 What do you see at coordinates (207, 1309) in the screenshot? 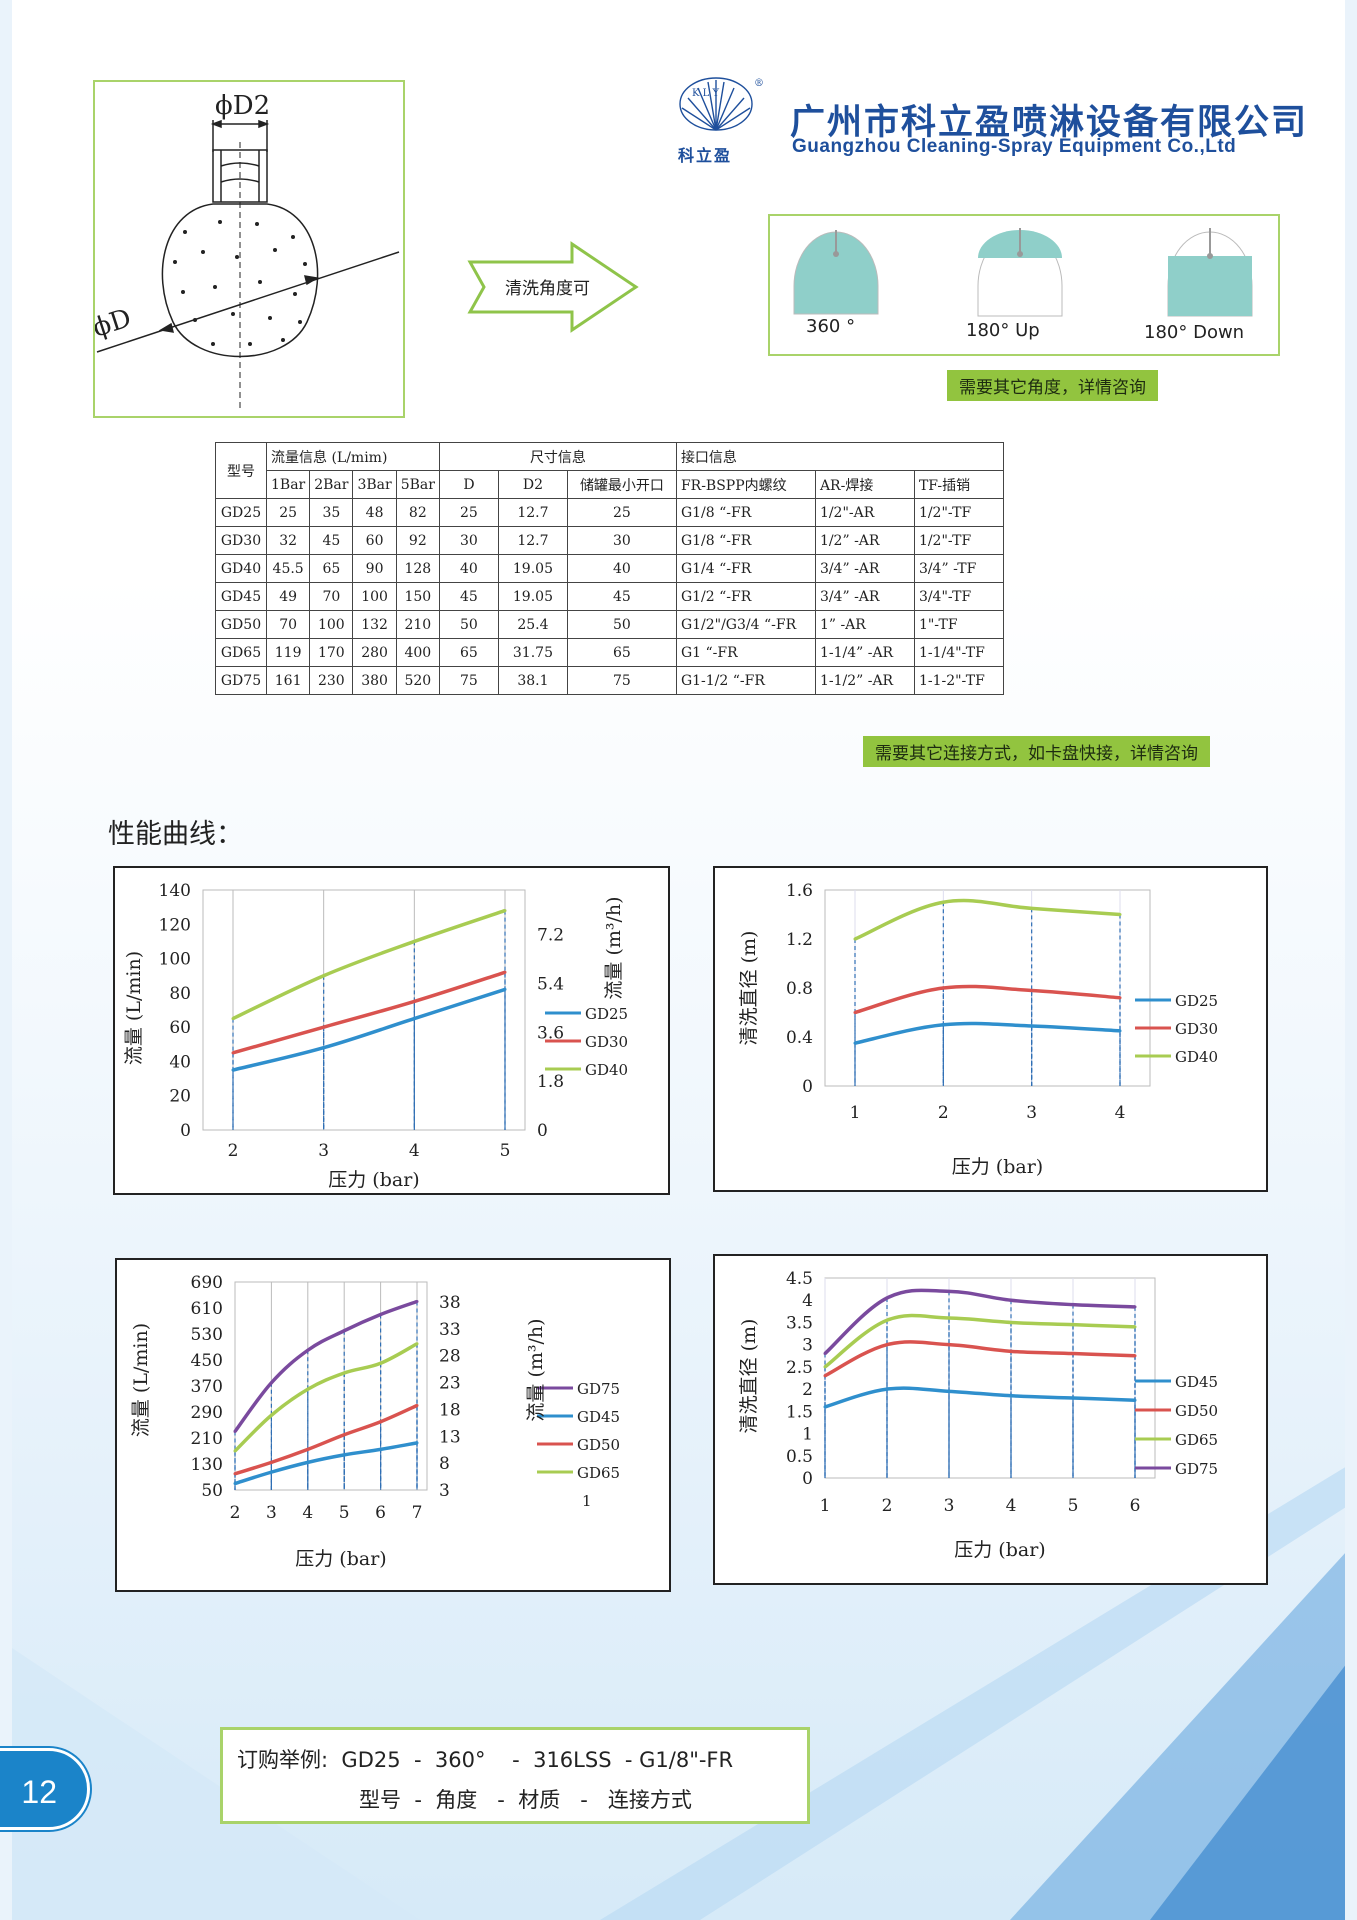
I see `y-tick-label: 610` at bounding box center [207, 1309].